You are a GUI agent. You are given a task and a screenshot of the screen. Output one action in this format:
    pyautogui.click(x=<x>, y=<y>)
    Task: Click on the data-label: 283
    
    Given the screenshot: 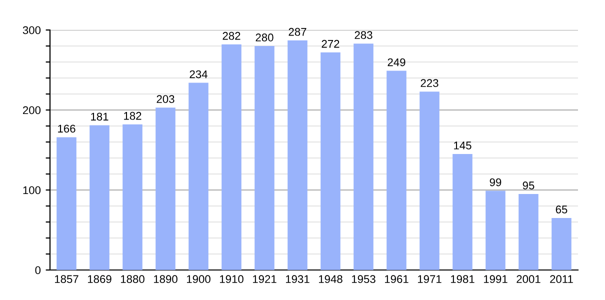 What is the action you would take?
    pyautogui.click(x=363, y=35)
    